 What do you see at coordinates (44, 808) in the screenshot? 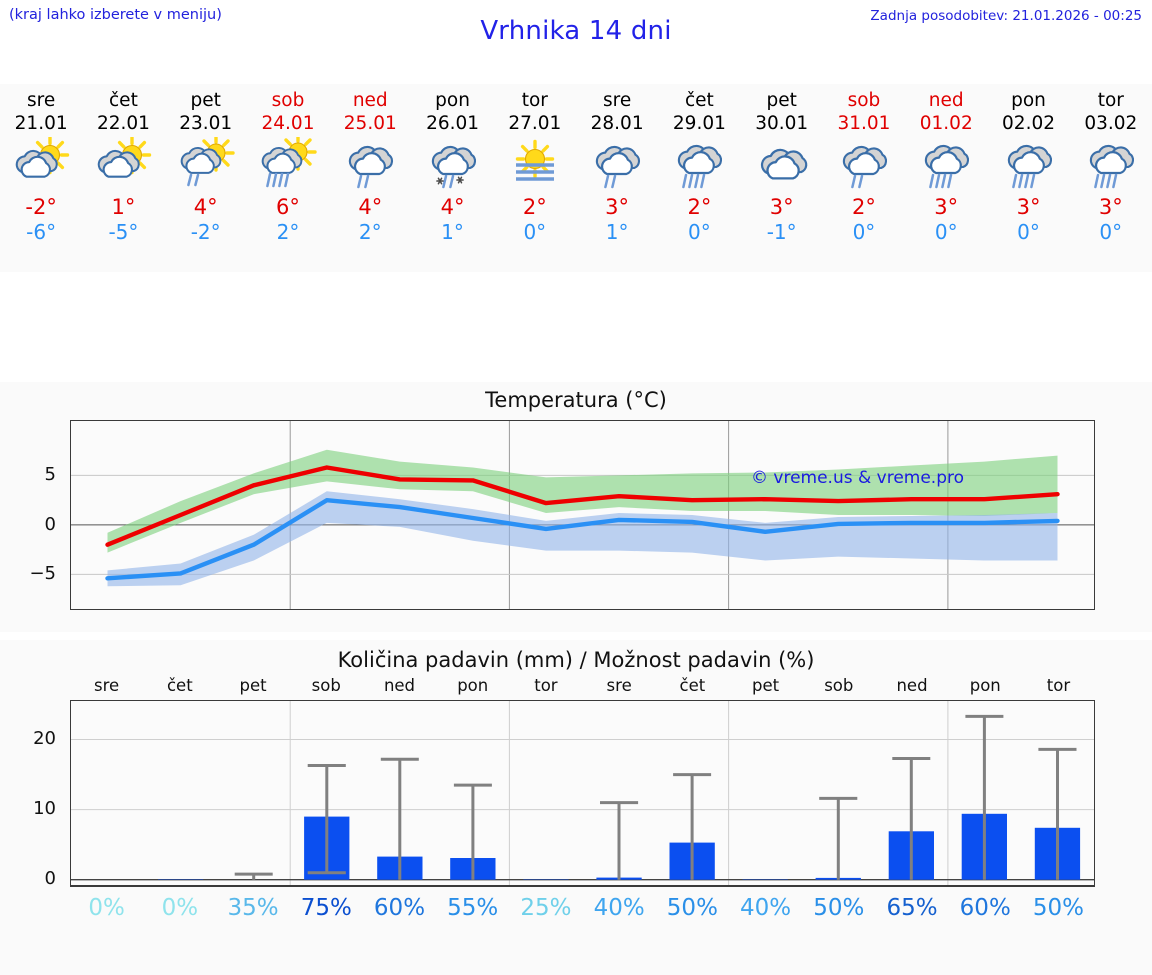
I see `precipitation-y-tick-label: 10` at bounding box center [44, 808].